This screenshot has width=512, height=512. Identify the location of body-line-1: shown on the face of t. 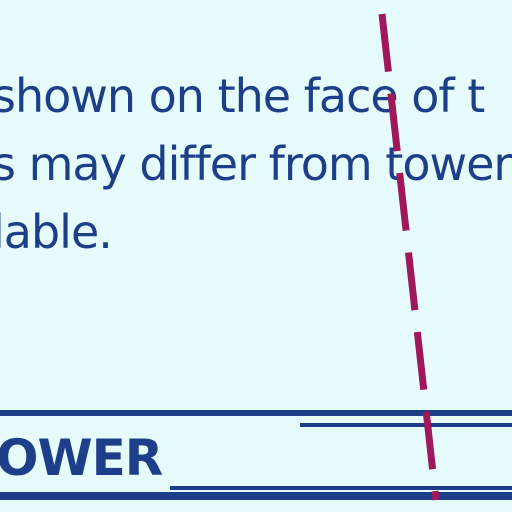
(242, 96).